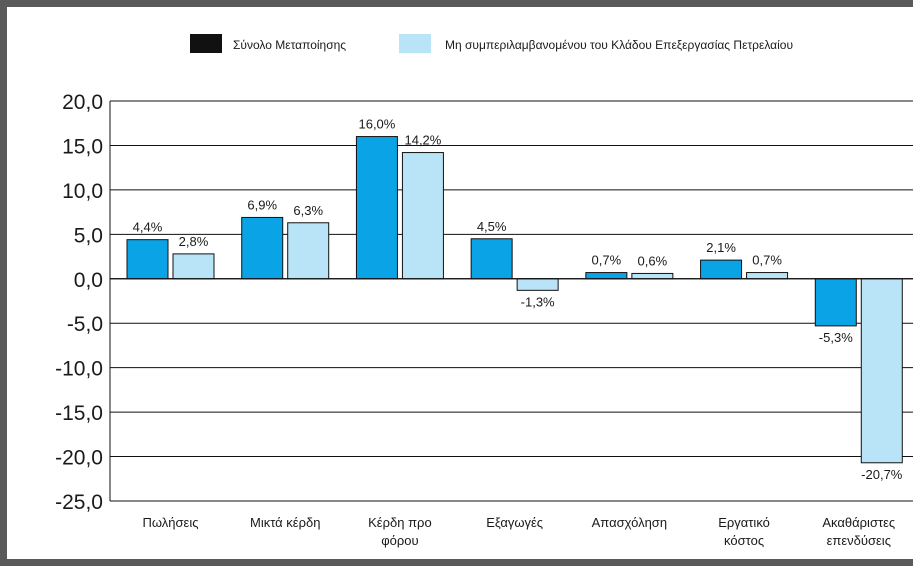 The image size is (913, 566). I want to click on y-tick-label: 5,0, so click(88, 235).